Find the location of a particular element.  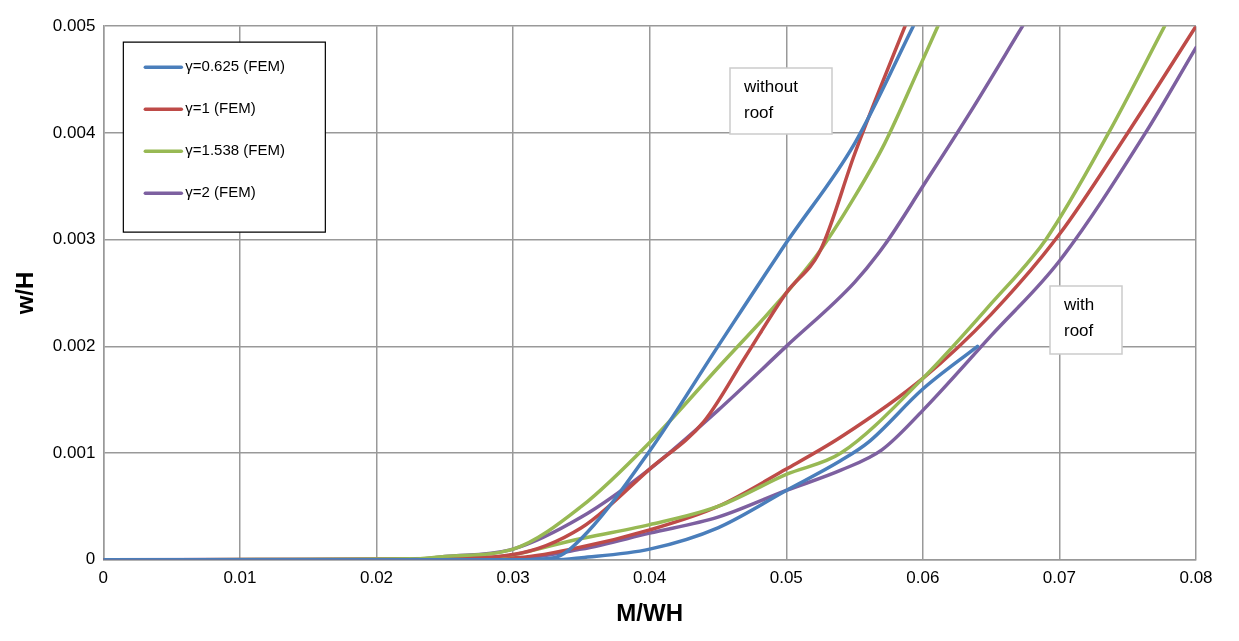

legend-label: γ=1.538 (FEM) is located at coordinates (235, 150).